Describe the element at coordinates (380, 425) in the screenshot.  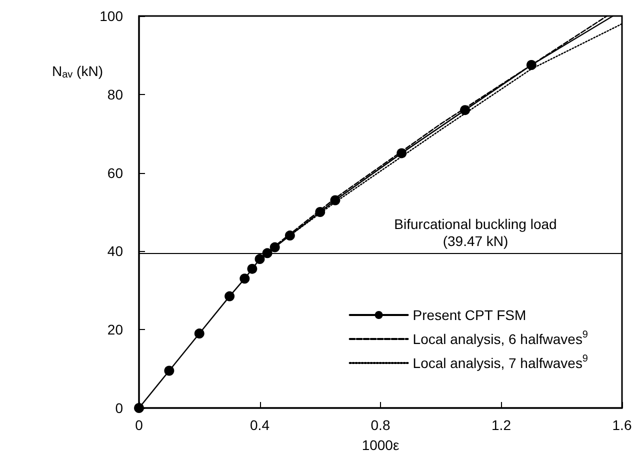
I see `x-tick-label: 0.8` at that location.